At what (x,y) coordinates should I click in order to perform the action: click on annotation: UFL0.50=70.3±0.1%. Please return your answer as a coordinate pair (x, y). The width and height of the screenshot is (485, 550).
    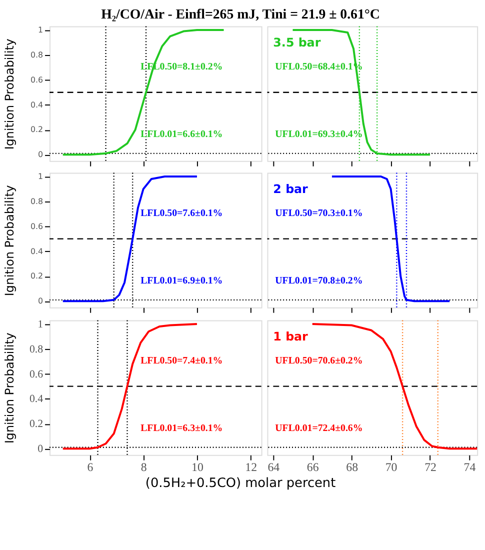
    Looking at the image, I should click on (319, 214).